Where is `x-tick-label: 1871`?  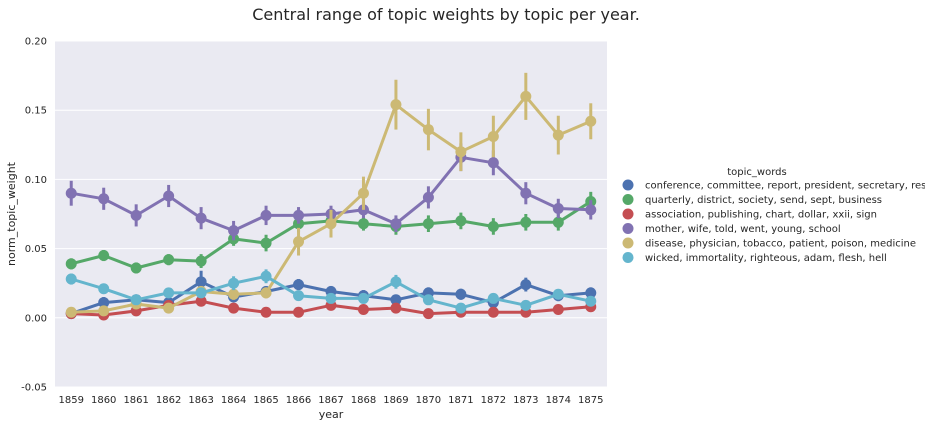
x-tick-label: 1871 is located at coordinates (460, 400).